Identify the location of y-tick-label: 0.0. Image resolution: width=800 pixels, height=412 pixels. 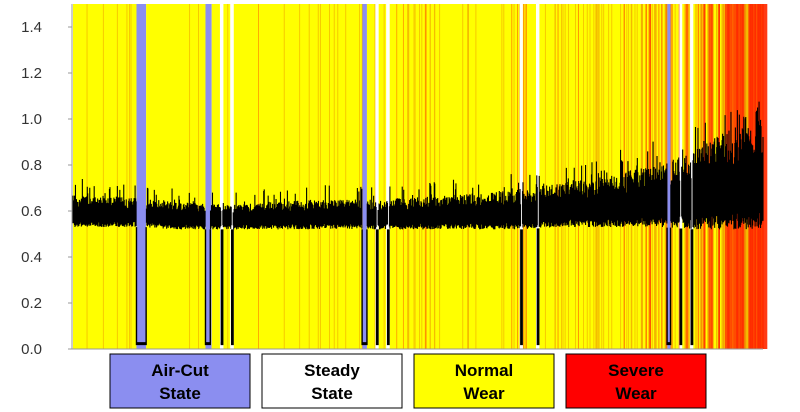
(31, 349).